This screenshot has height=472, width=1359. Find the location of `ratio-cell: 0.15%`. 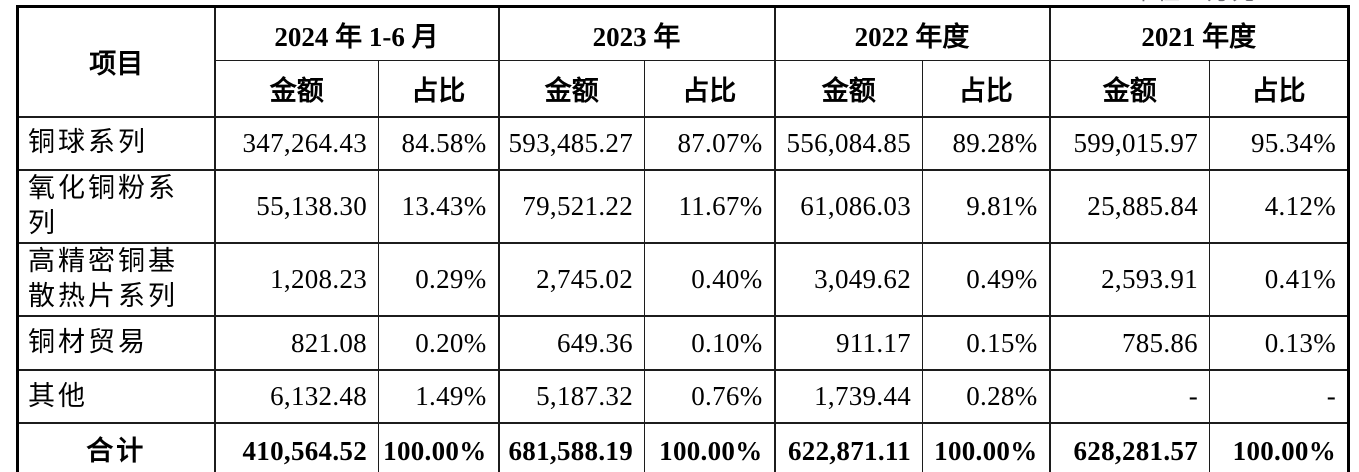

ratio-cell: 0.15% is located at coordinates (986, 343).